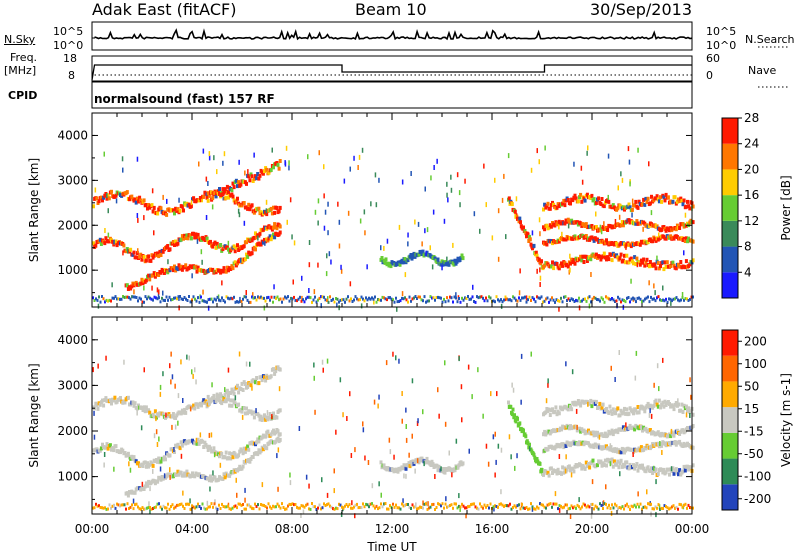 The image size is (800, 554). What do you see at coordinates (72, 340) in the screenshot?
I see `velocity-ytick-label: 4000` at bounding box center [72, 340].